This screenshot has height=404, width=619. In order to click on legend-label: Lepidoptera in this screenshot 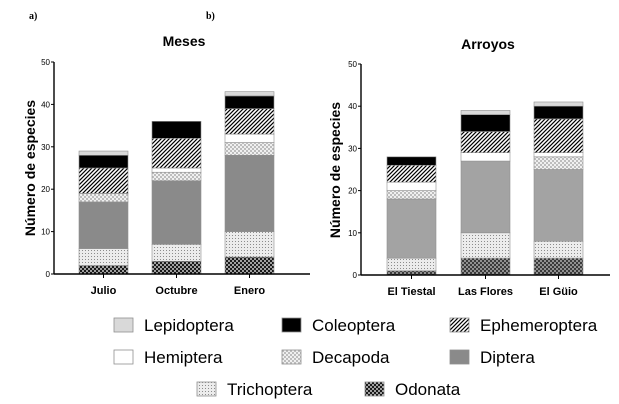, I will do `click(189, 325)`.